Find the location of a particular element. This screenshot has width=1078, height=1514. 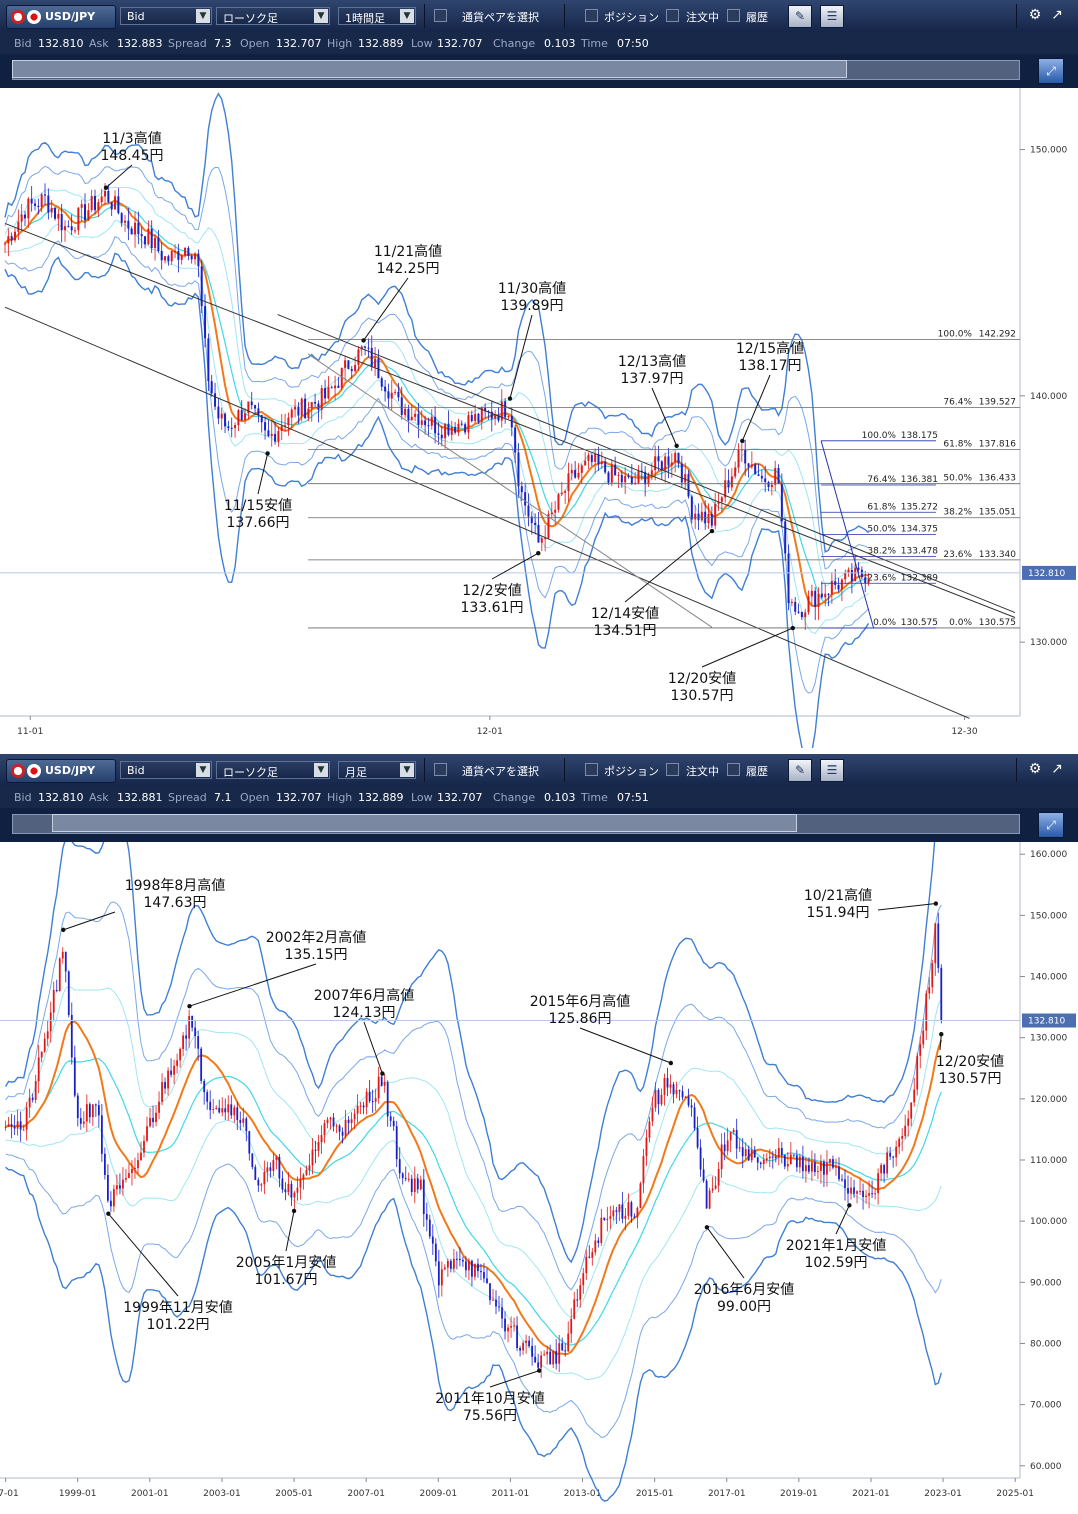

annotation-value: 137.97円 is located at coordinates (652, 379).